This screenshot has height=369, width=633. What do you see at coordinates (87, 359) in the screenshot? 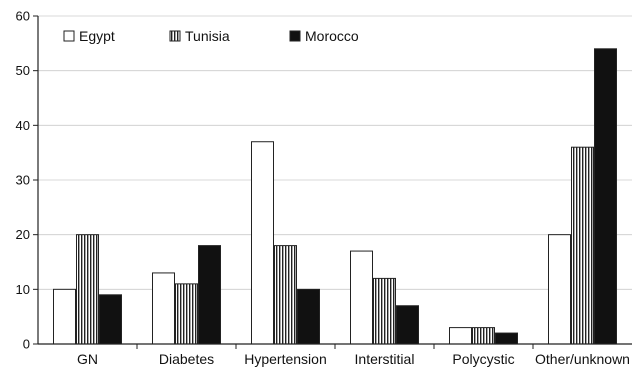
I see `x-tick-label: GN` at bounding box center [87, 359].